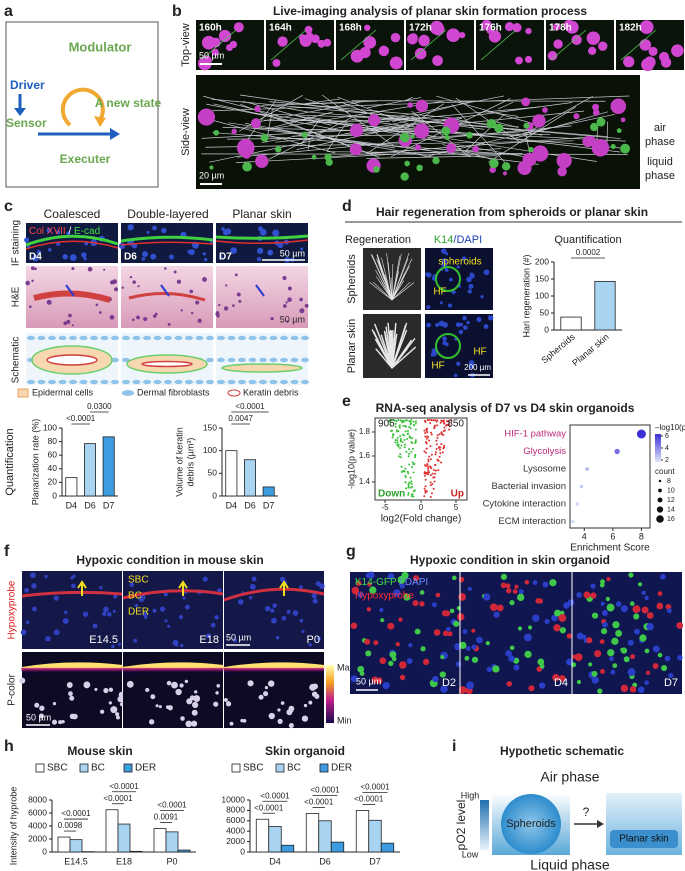 This screenshot has height=871, width=685. What do you see at coordinates (581, 486) in the screenshot?
I see `point` at bounding box center [581, 486].